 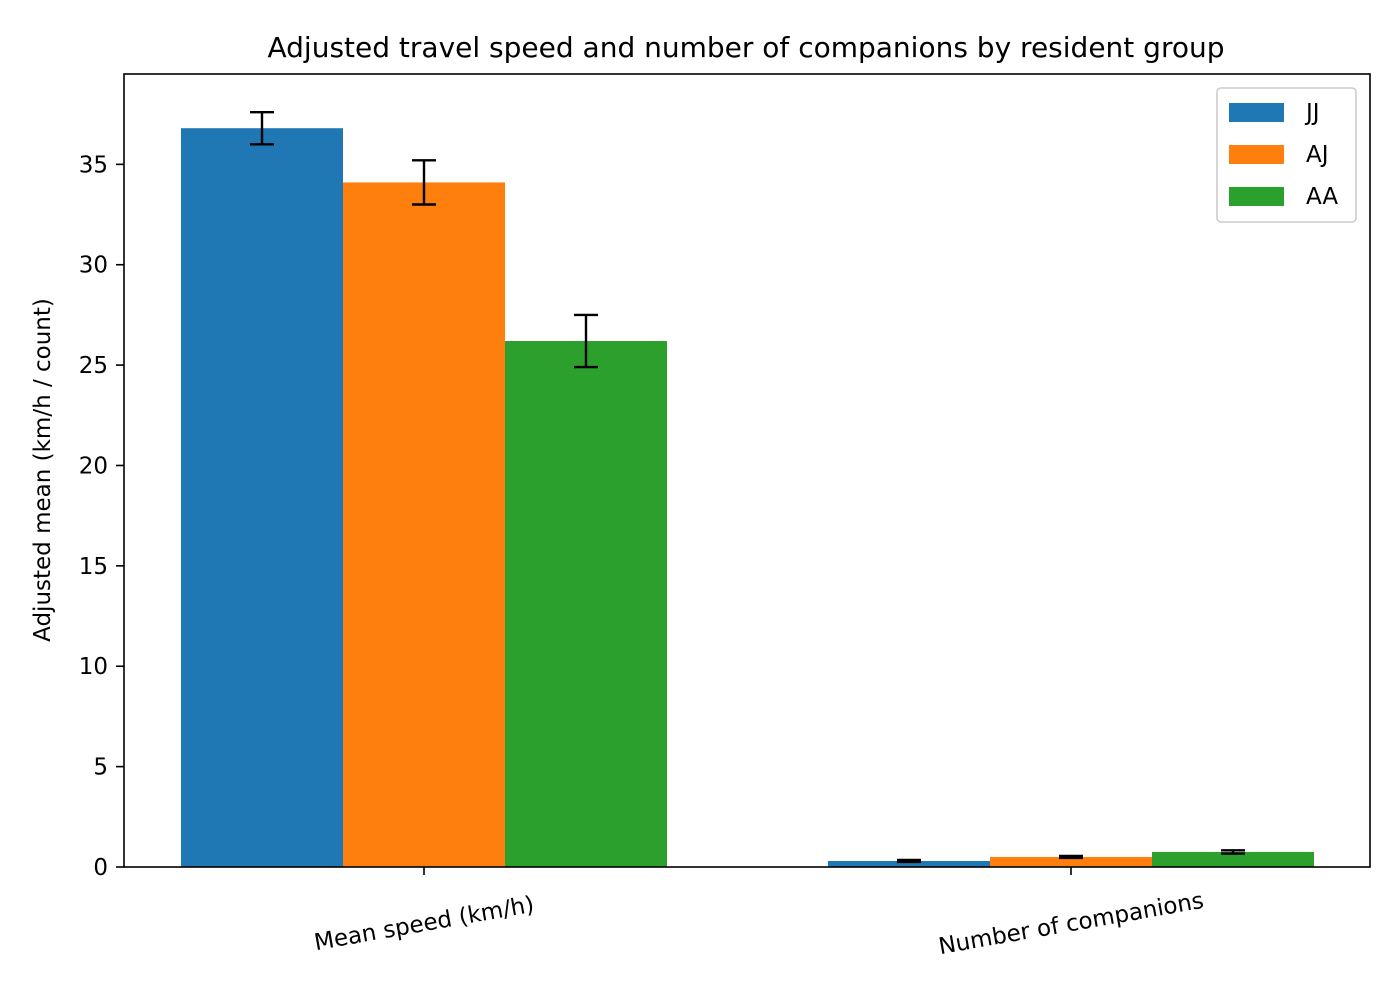 What do you see at coordinates (93, 667) in the screenshot?
I see `y-tick-label: 10` at bounding box center [93, 667].